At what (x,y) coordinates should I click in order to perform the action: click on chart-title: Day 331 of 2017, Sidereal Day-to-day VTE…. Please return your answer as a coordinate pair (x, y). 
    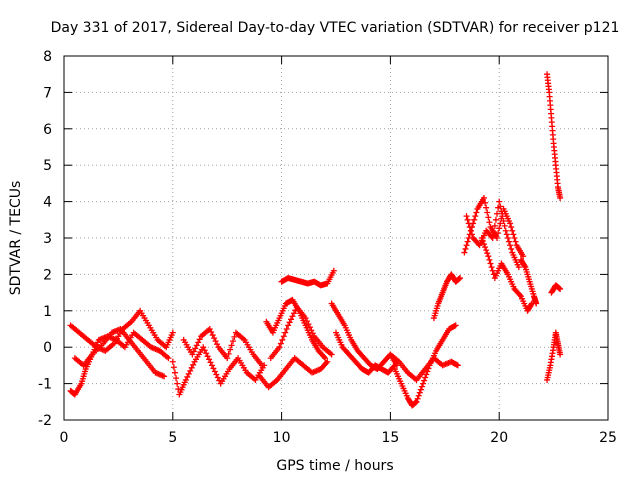
    Looking at the image, I should click on (335, 28).